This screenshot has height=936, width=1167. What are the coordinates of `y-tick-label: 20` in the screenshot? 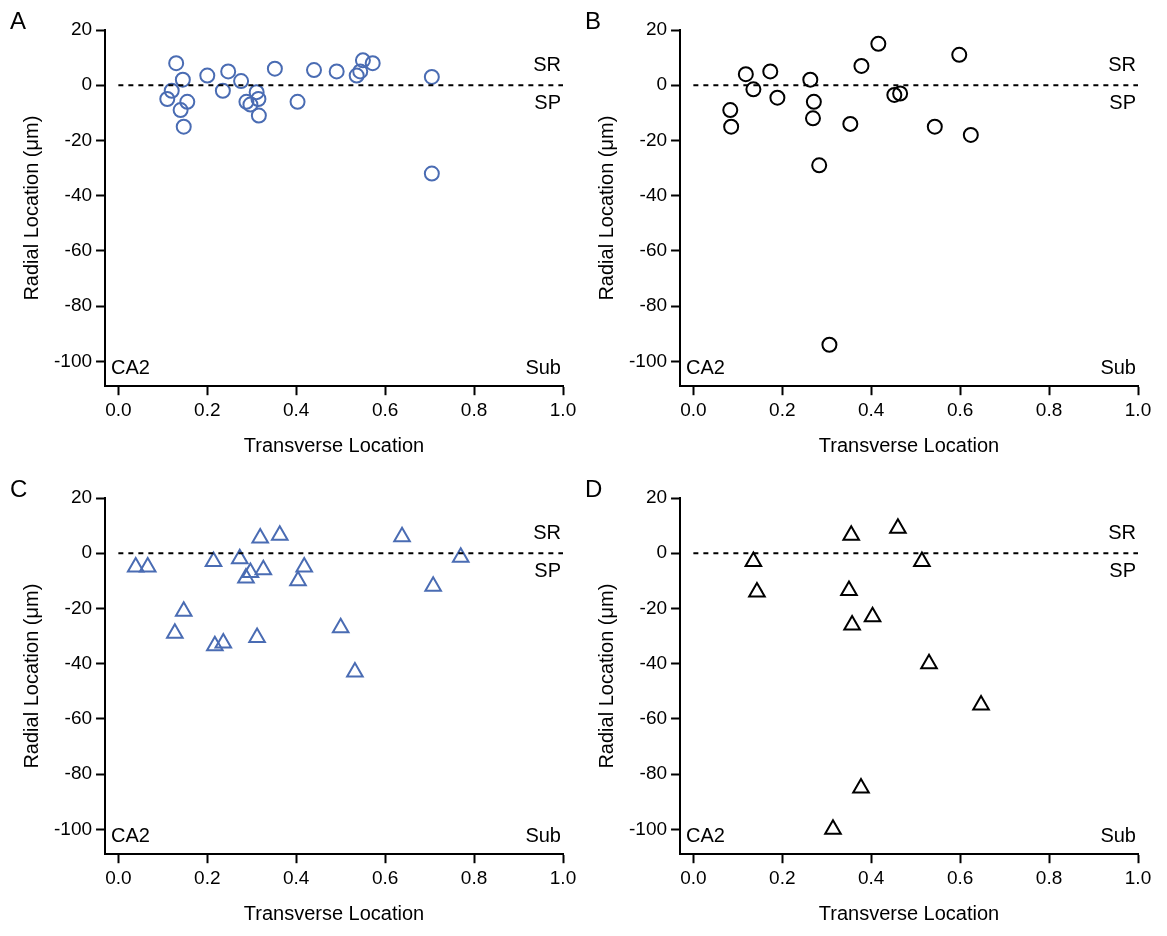 It's located at (81, 497).